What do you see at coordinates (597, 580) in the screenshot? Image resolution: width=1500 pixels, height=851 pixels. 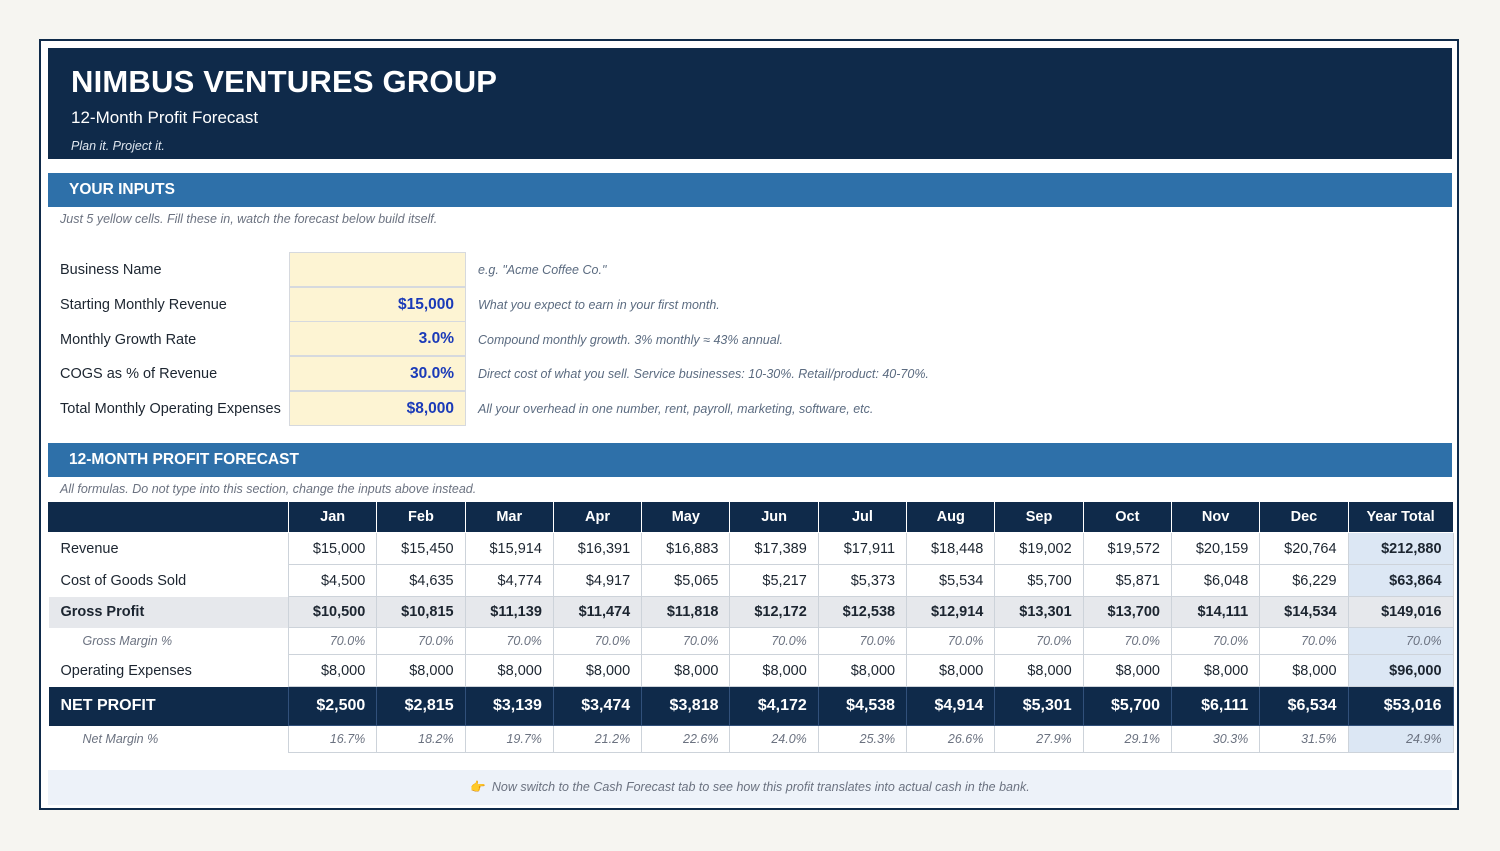 I see `cell-cogs-apr: $4,917` at bounding box center [597, 580].